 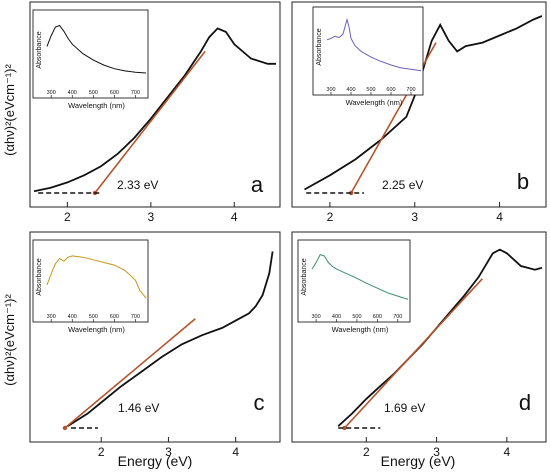 I want to click on inset-x-tick-label-a: 500, so click(x=93, y=93).